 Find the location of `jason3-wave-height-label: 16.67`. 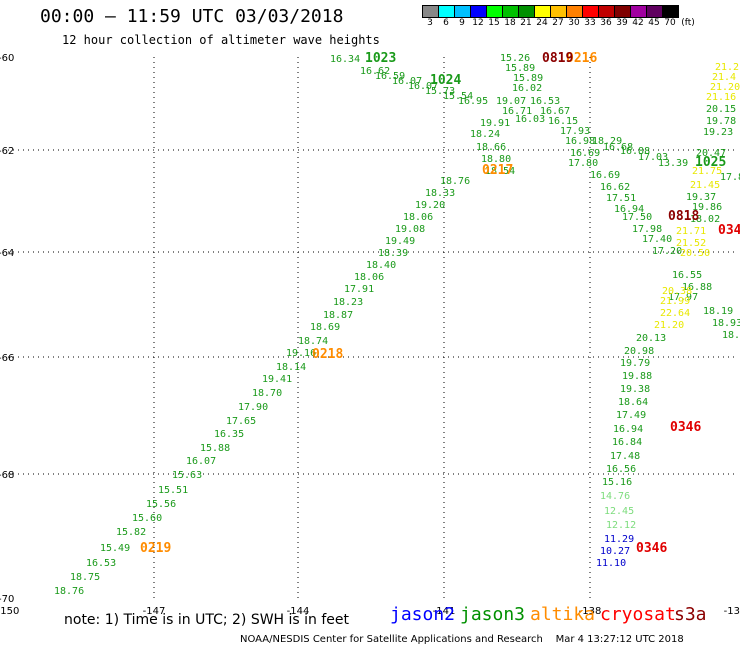

jason3-wave-height-label: 16.67 is located at coordinates (555, 111).